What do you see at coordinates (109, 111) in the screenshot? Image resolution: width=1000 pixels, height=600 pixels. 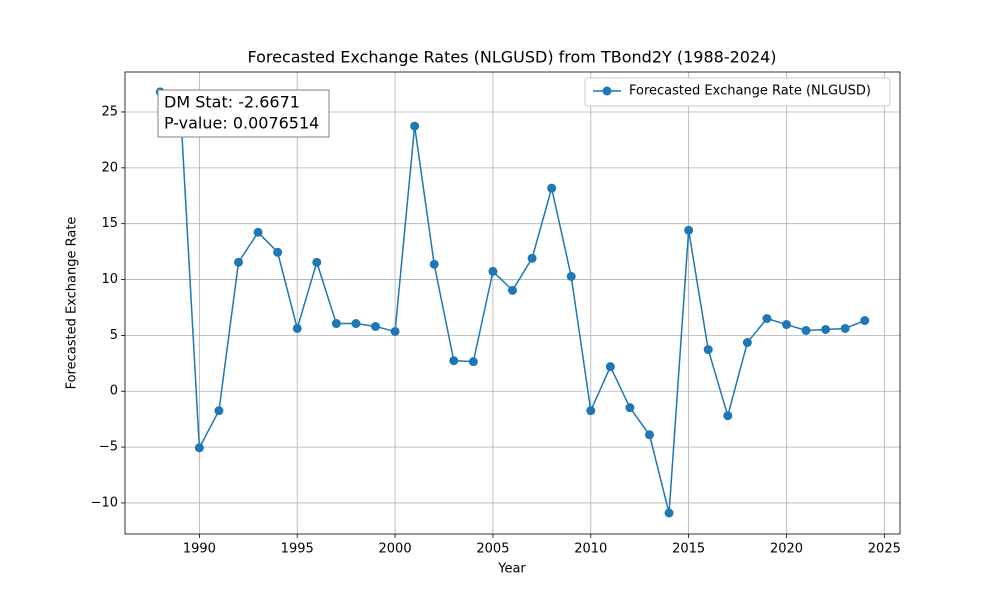 I see `y-tick-label: 25` at bounding box center [109, 111].